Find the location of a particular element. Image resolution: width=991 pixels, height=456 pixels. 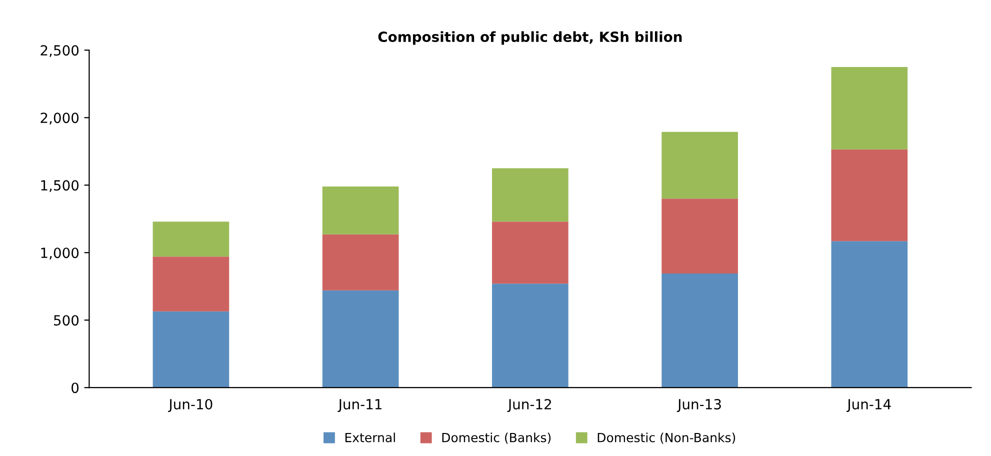

x-tick-label: Jun-13 is located at coordinates (698, 405).